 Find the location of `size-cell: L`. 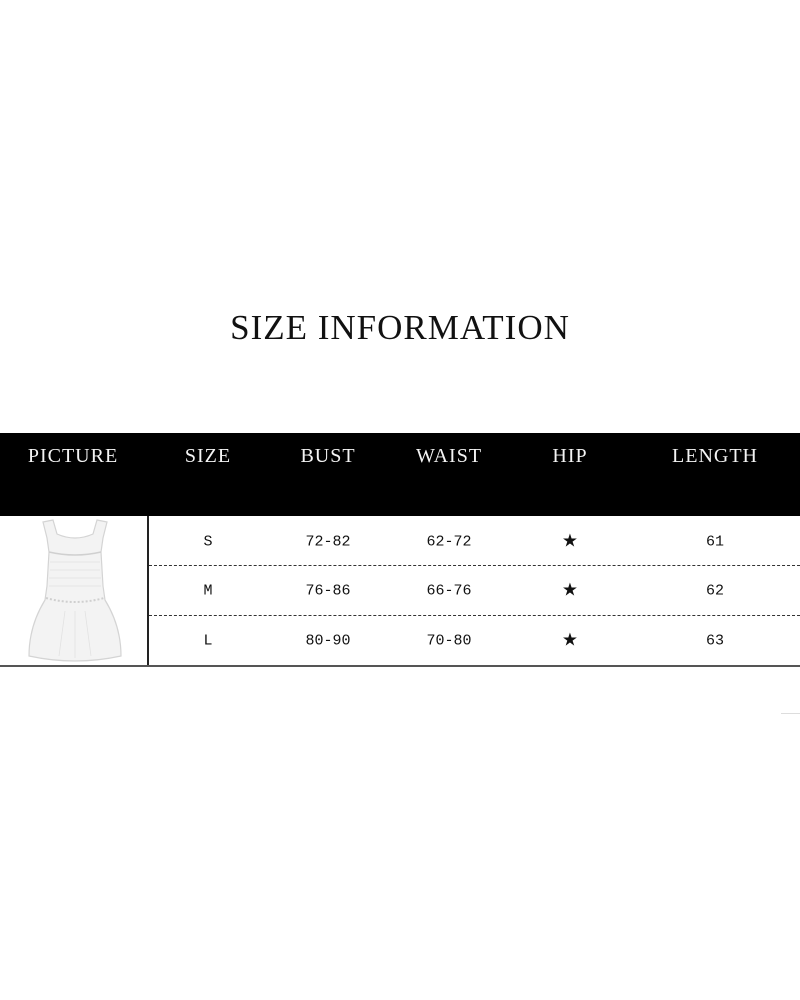

size-cell: L is located at coordinates (208, 641).